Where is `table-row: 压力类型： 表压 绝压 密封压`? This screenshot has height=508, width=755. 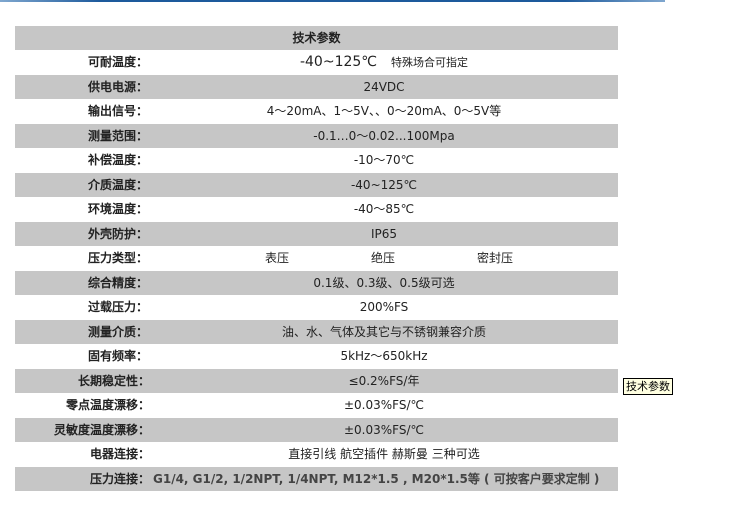 table-row: 压力类型： 表压 绝压 密封压 is located at coordinates (316, 258).